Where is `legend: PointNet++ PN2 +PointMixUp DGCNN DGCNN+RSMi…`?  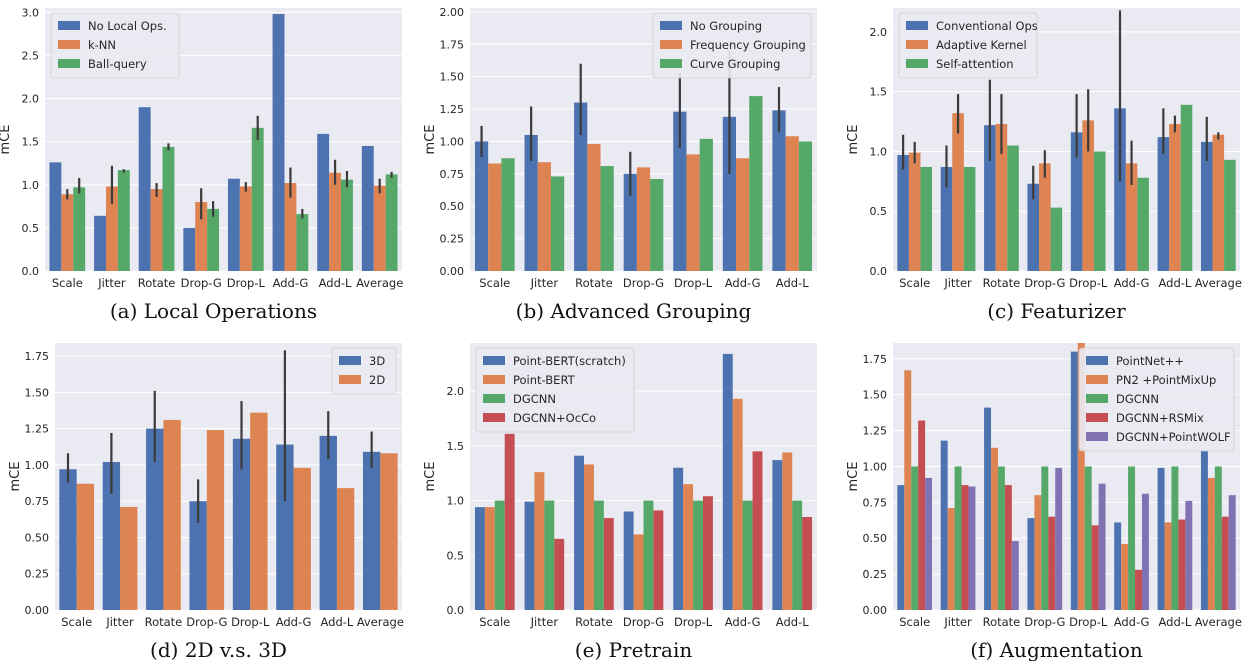 legend: PointNet++ PN2 +PointMixUp DGCNN DGCNN+RSMi… is located at coordinates (1156, 399).